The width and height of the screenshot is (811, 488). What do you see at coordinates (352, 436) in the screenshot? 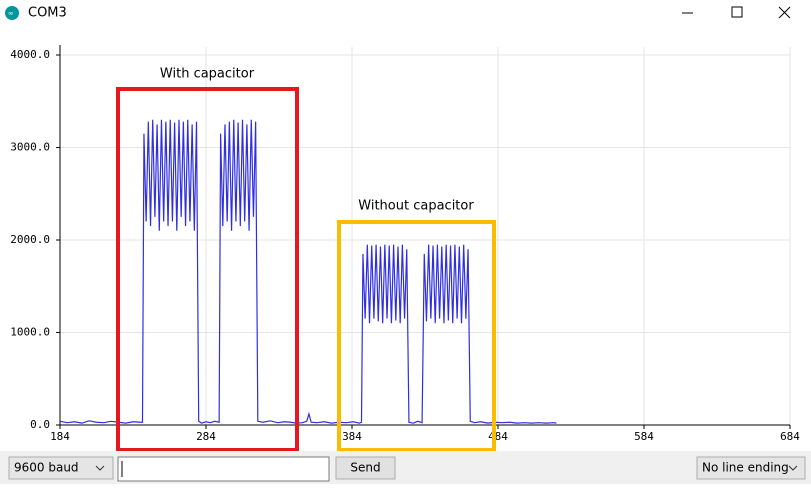
I see `x-tick-label: 384` at bounding box center [352, 436].